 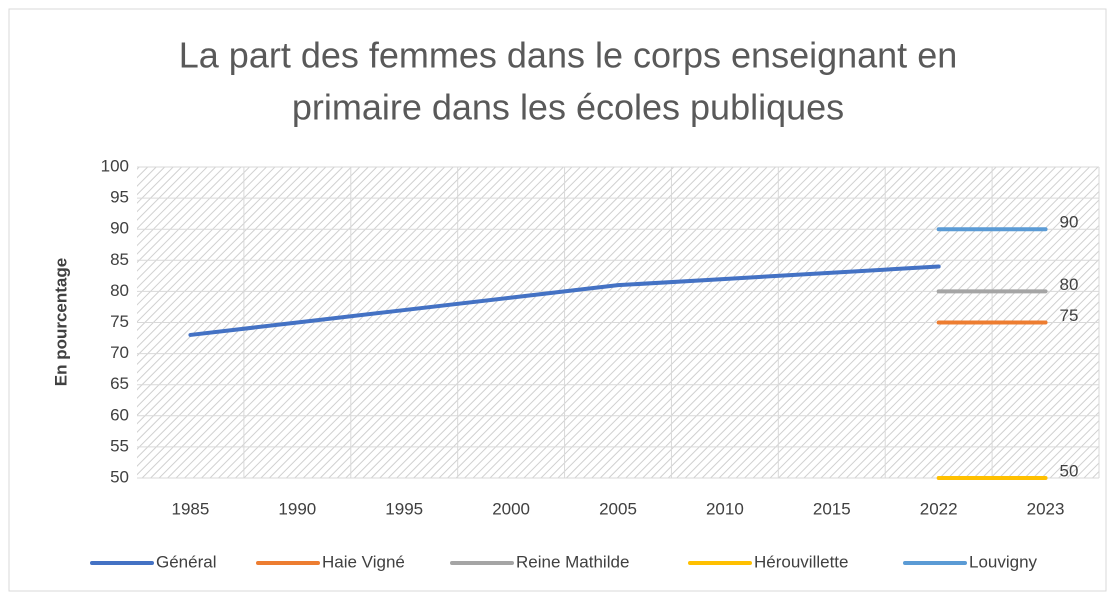 What do you see at coordinates (1069, 470) in the screenshot?
I see `data-label: 50` at bounding box center [1069, 470].